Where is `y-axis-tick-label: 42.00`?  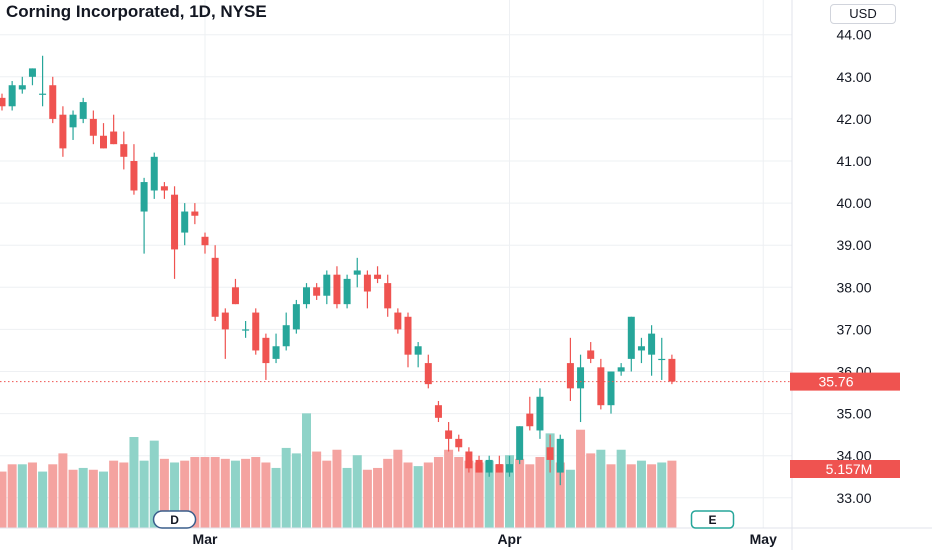
y-axis-tick-label: 42.00 is located at coordinates (853, 119).